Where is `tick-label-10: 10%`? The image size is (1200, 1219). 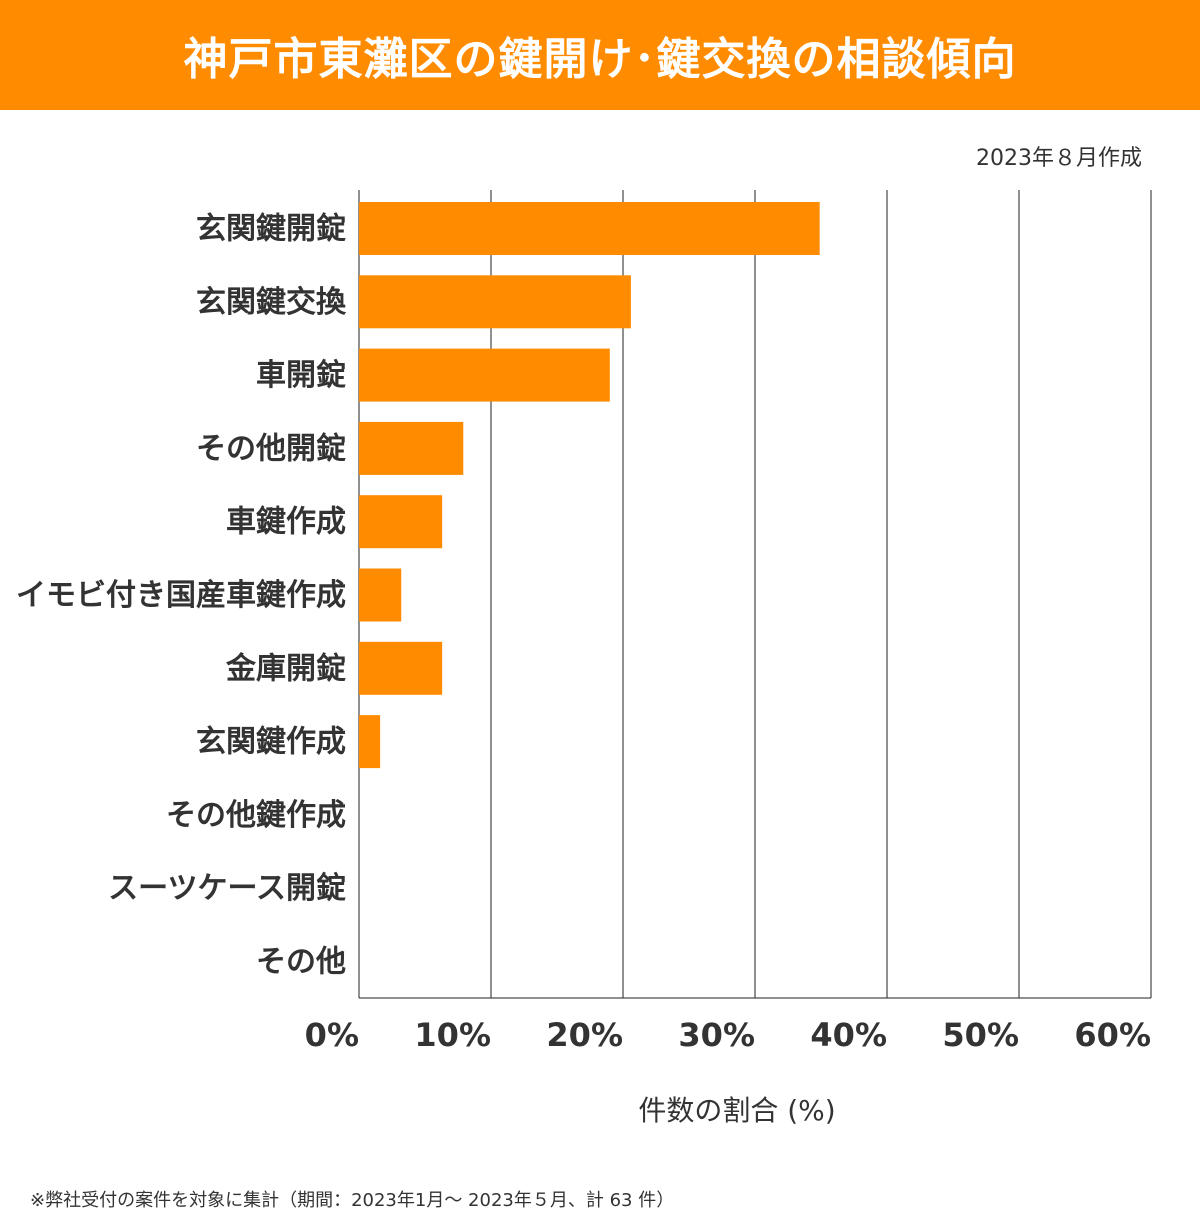
tick-label-10: 10% is located at coordinates (452, 1035).